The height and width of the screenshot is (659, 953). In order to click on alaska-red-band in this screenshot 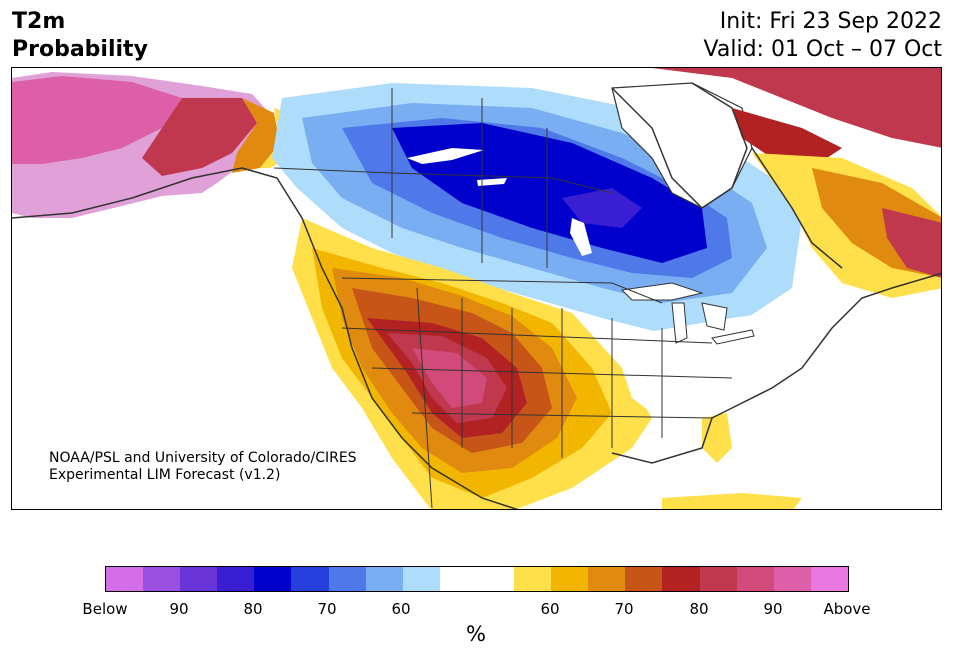, I will do `click(199, 137)`.